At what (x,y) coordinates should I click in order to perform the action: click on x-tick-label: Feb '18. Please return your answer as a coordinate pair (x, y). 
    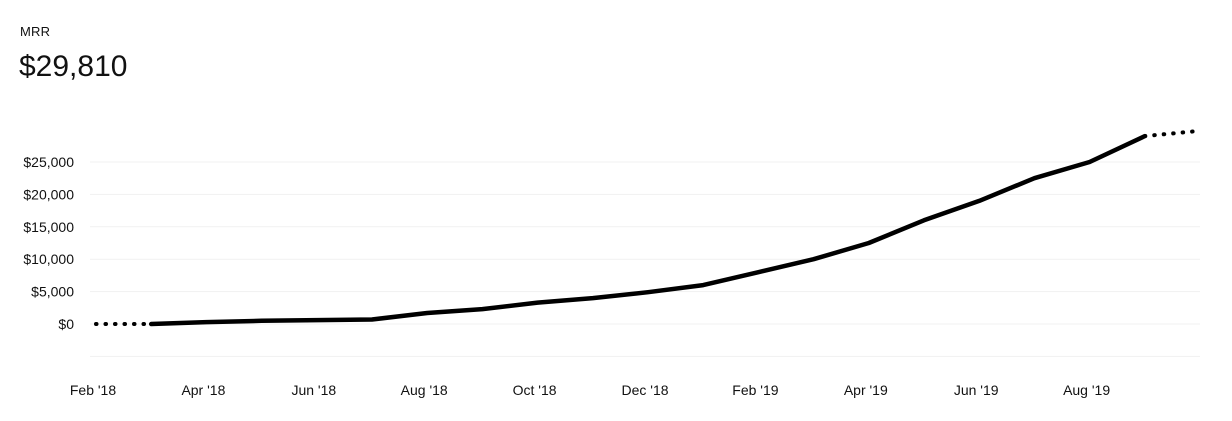
    Looking at the image, I should click on (93, 390).